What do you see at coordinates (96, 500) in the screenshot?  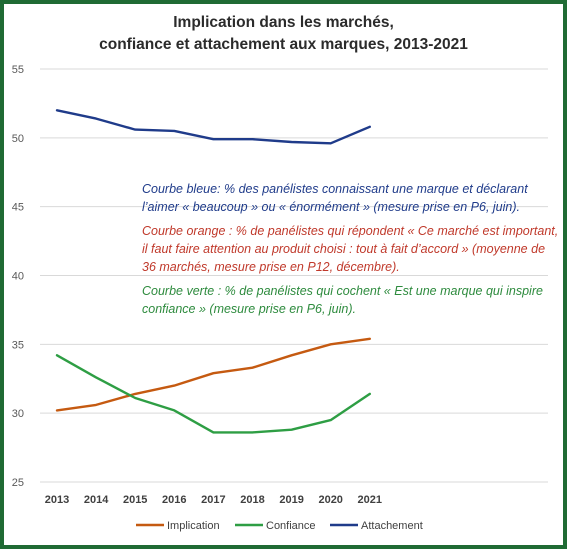 I see `x-tick-label: 2014` at bounding box center [96, 500].